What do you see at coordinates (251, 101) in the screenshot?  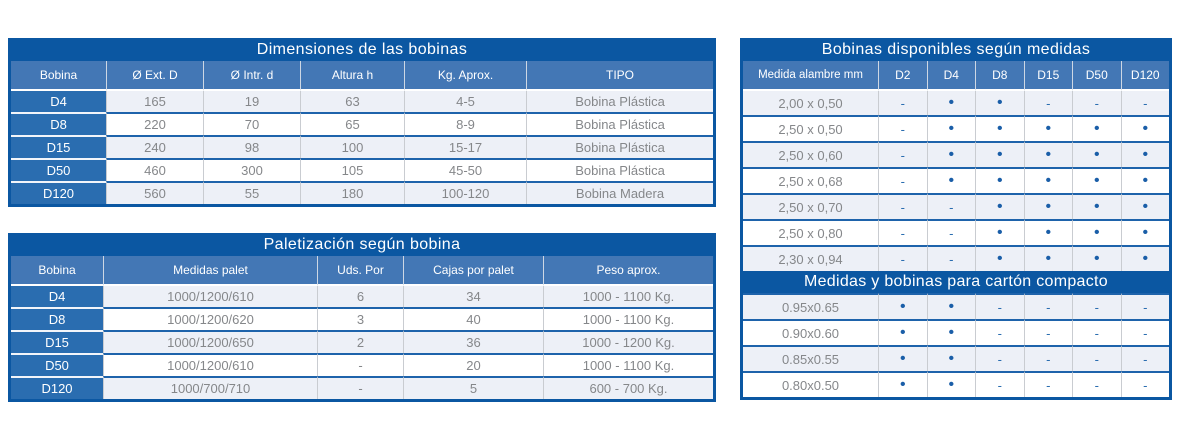 I see `cell-value: 19` at bounding box center [251, 101].